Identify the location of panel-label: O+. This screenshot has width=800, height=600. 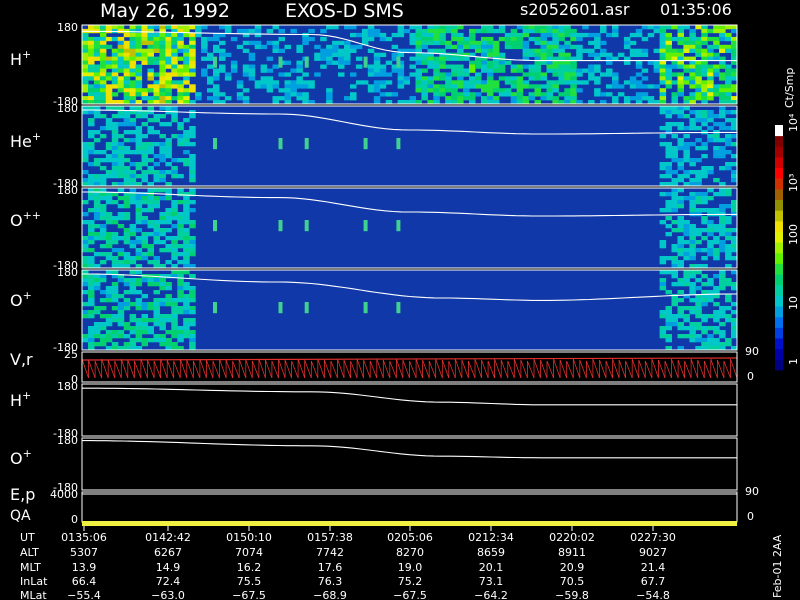
(21, 457).